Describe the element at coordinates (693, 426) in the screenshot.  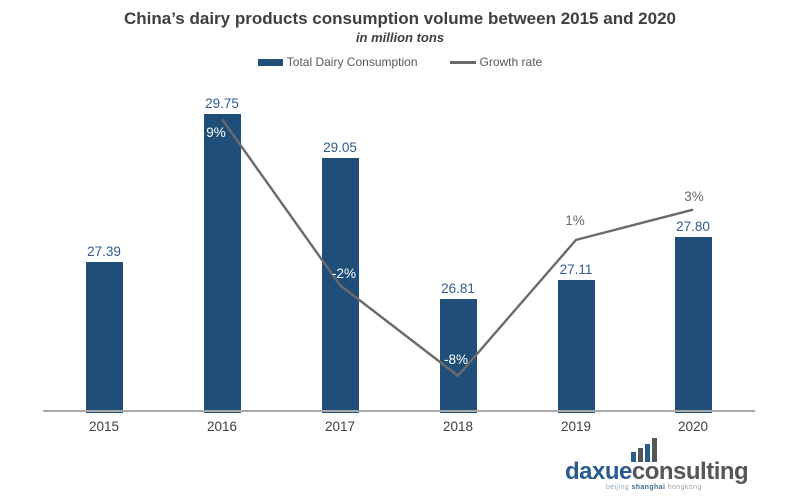
I see `x-axis-label-2020: 2020` at that location.